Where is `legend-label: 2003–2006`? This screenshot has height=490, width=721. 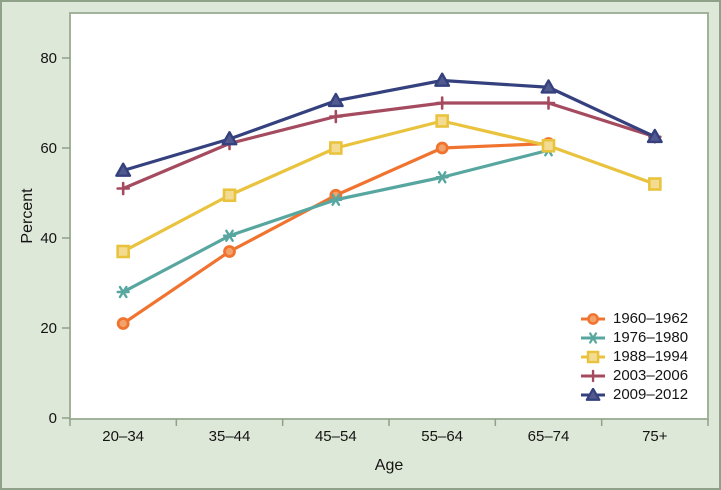
legend-label: 2003–2006 is located at coordinates (651, 375).